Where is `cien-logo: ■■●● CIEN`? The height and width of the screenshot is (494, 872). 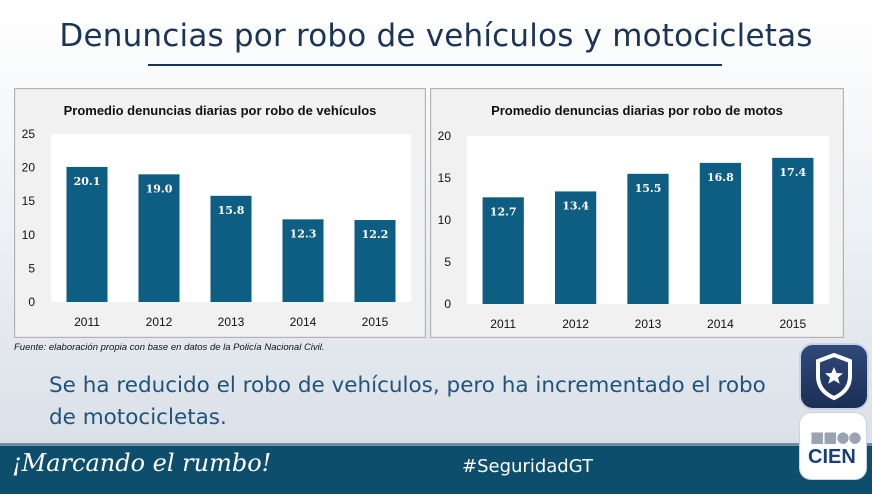
cien-logo: ■■●● CIEN is located at coordinates (833, 446).